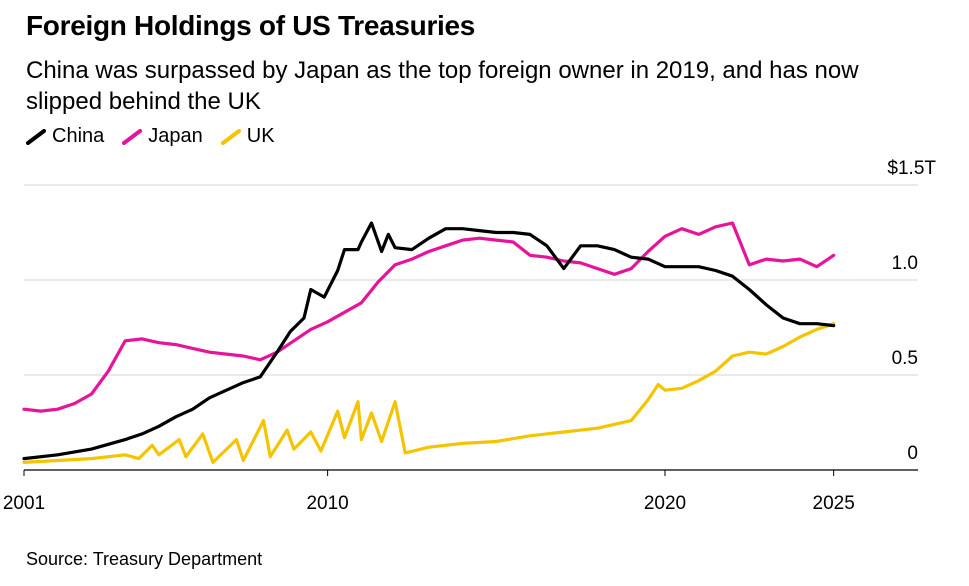  What do you see at coordinates (251, 25) in the screenshot?
I see `chart-title: Foreign Holdings of US Treasuries` at bounding box center [251, 25].